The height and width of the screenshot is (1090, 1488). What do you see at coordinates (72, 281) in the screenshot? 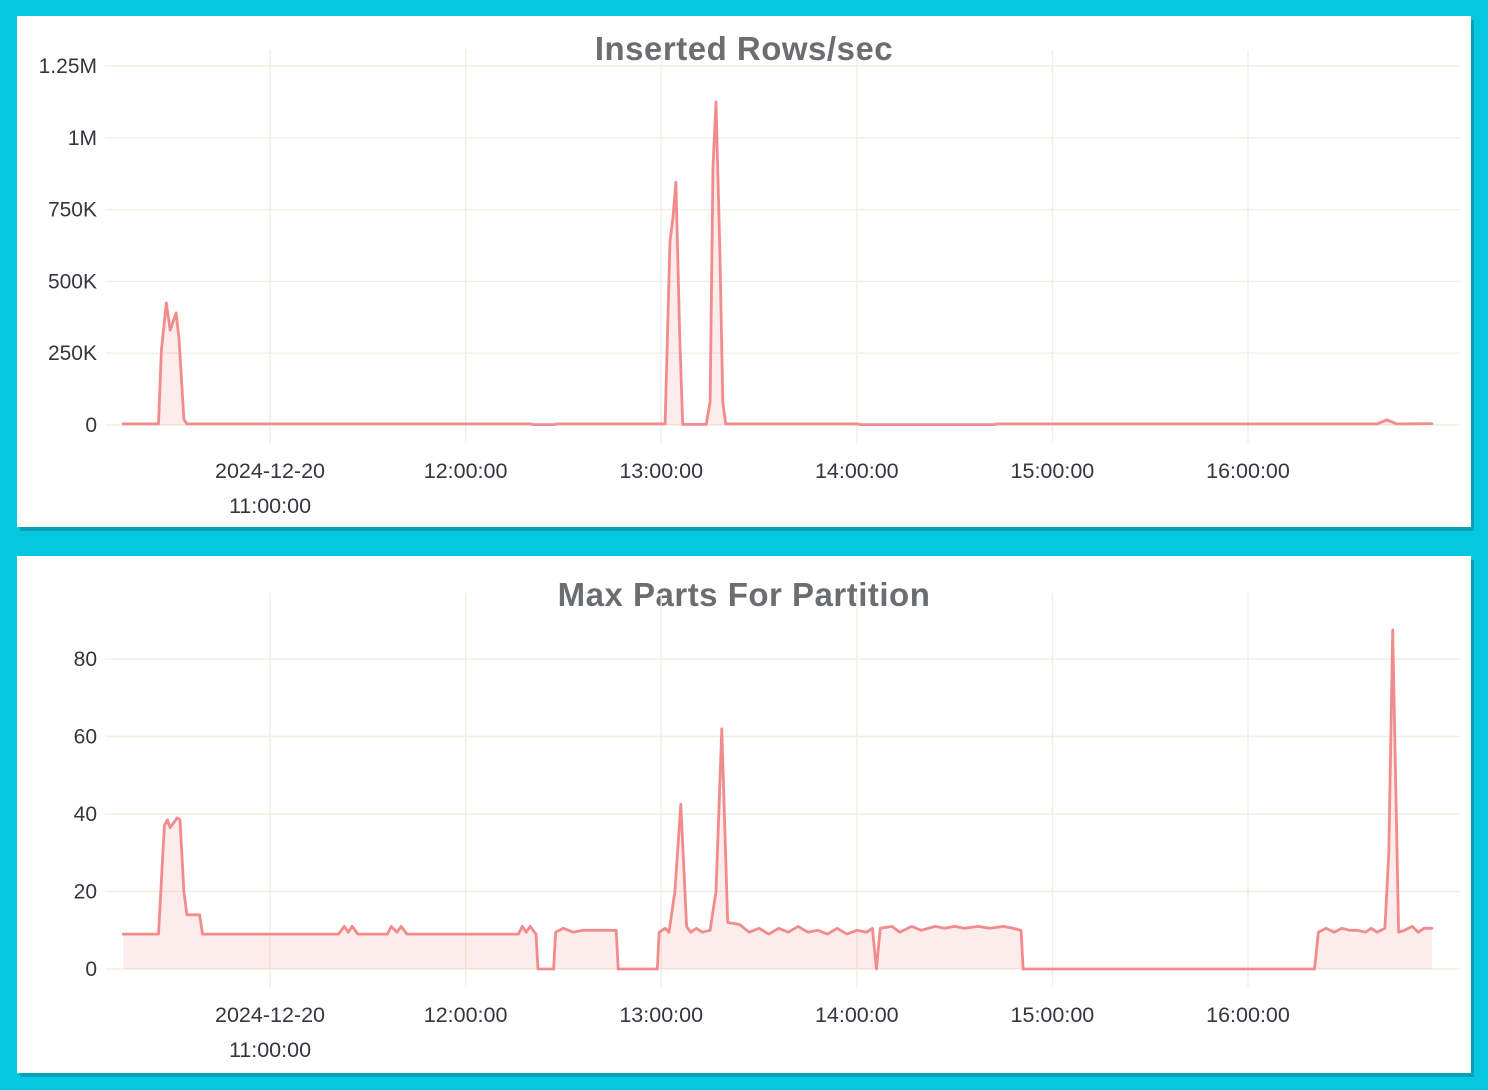
I see `y-tick-label: 500K` at bounding box center [72, 281].